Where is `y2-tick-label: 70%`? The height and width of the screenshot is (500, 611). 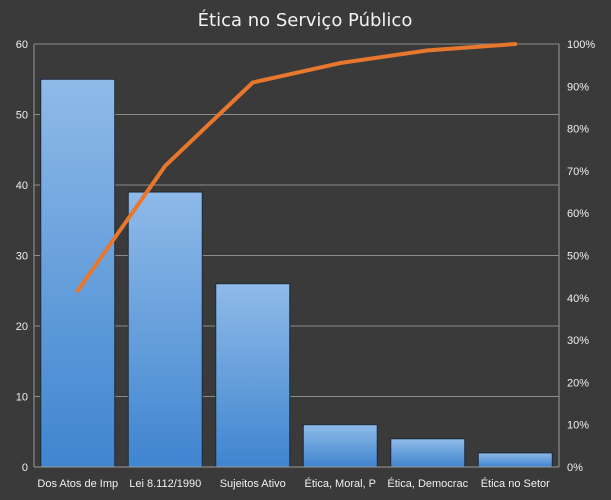 y2-tick-label: 70% is located at coordinates (578, 172).